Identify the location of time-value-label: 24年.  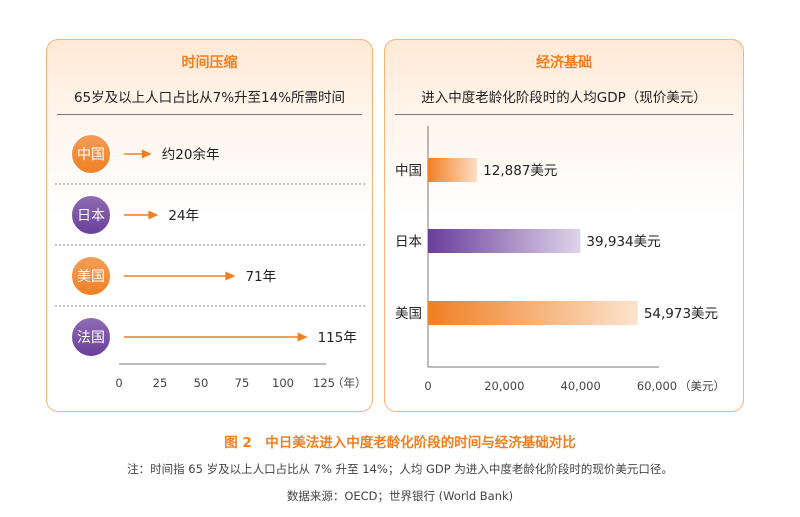
(183, 216).